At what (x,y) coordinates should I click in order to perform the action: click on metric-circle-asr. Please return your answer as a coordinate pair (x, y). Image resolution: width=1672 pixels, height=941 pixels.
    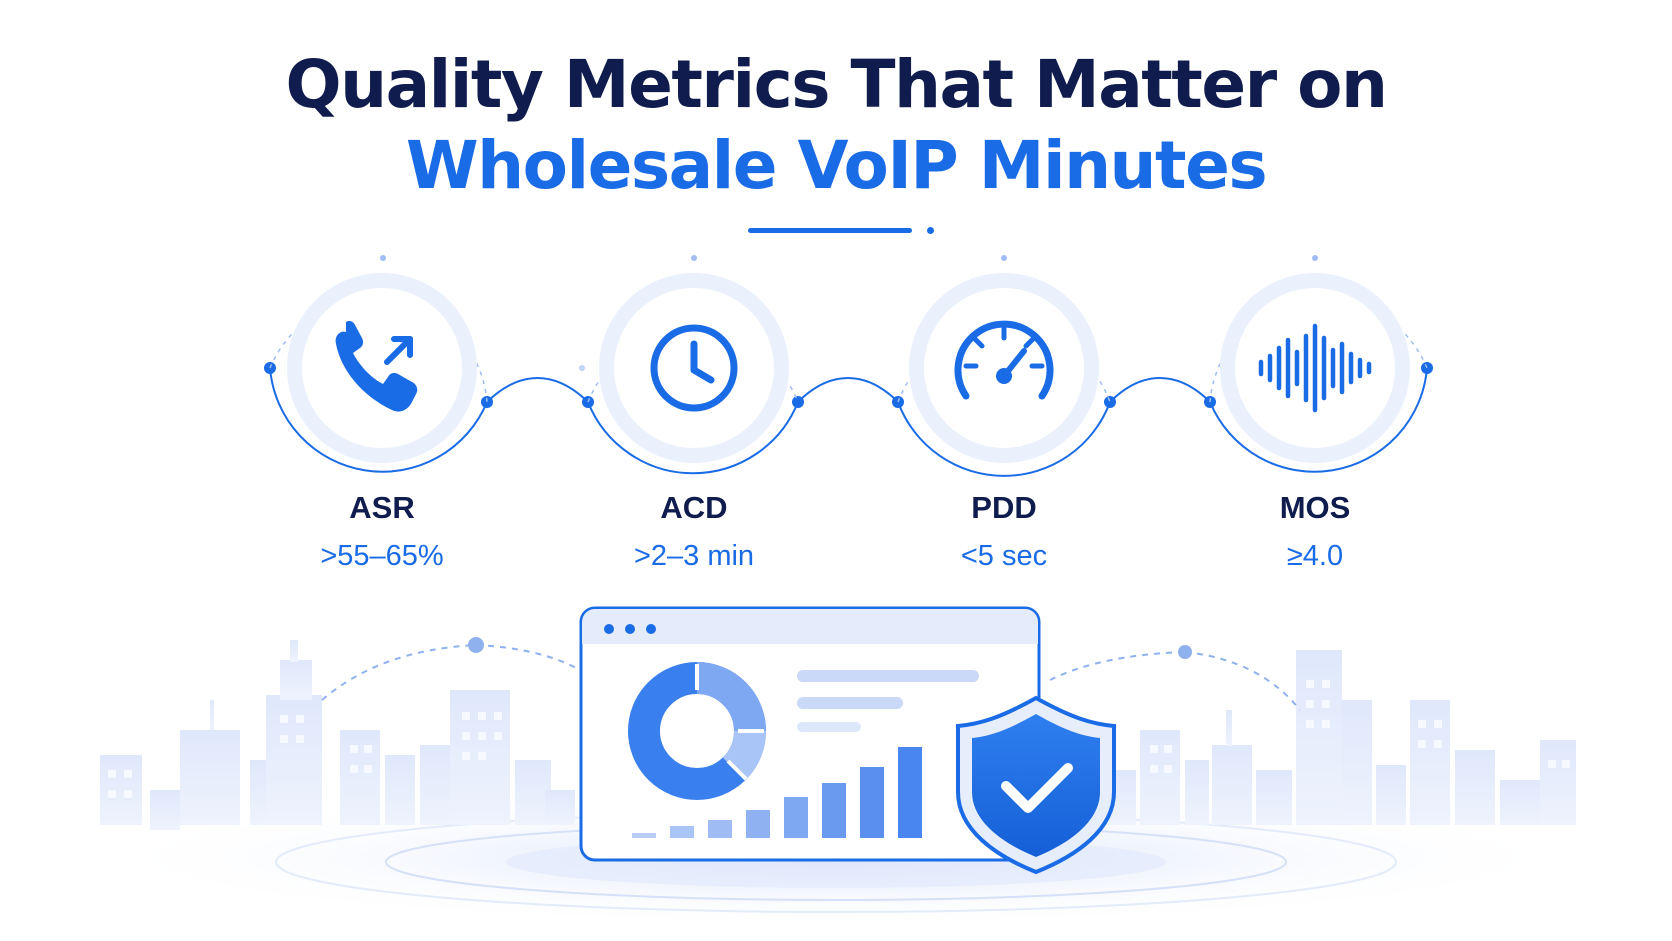
    Looking at the image, I should click on (378, 364).